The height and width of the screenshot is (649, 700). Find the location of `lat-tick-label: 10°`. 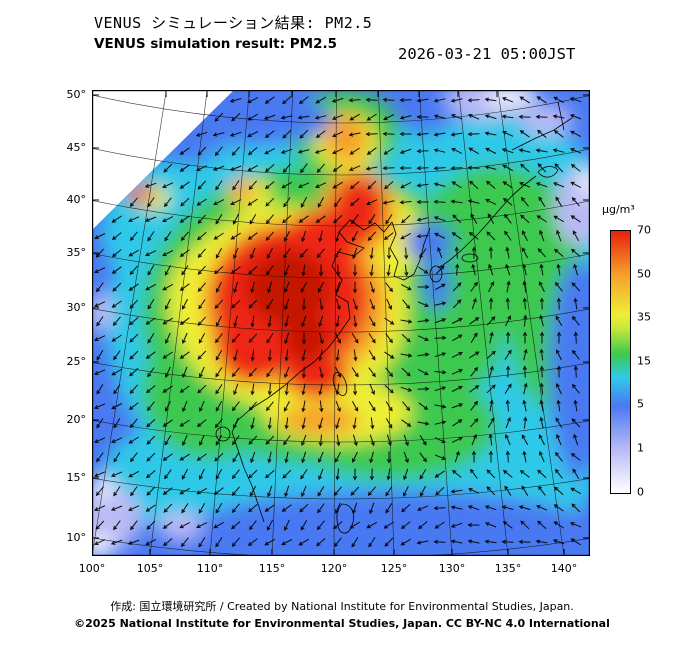

lat-tick-label: 10° is located at coordinates (76, 537).